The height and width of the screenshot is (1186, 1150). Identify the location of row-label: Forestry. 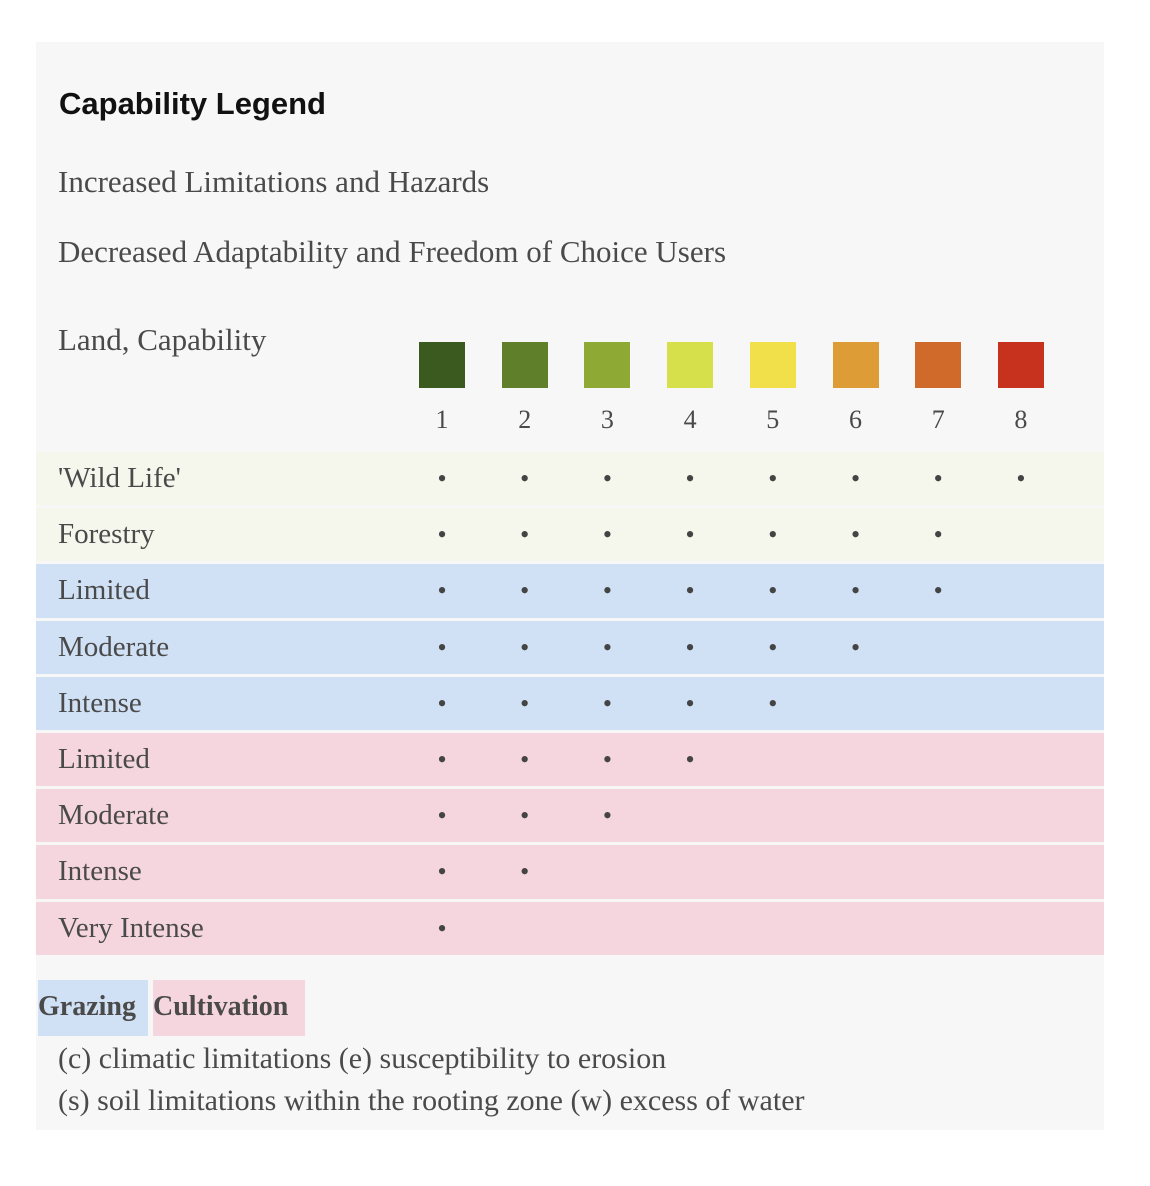
(106, 534).